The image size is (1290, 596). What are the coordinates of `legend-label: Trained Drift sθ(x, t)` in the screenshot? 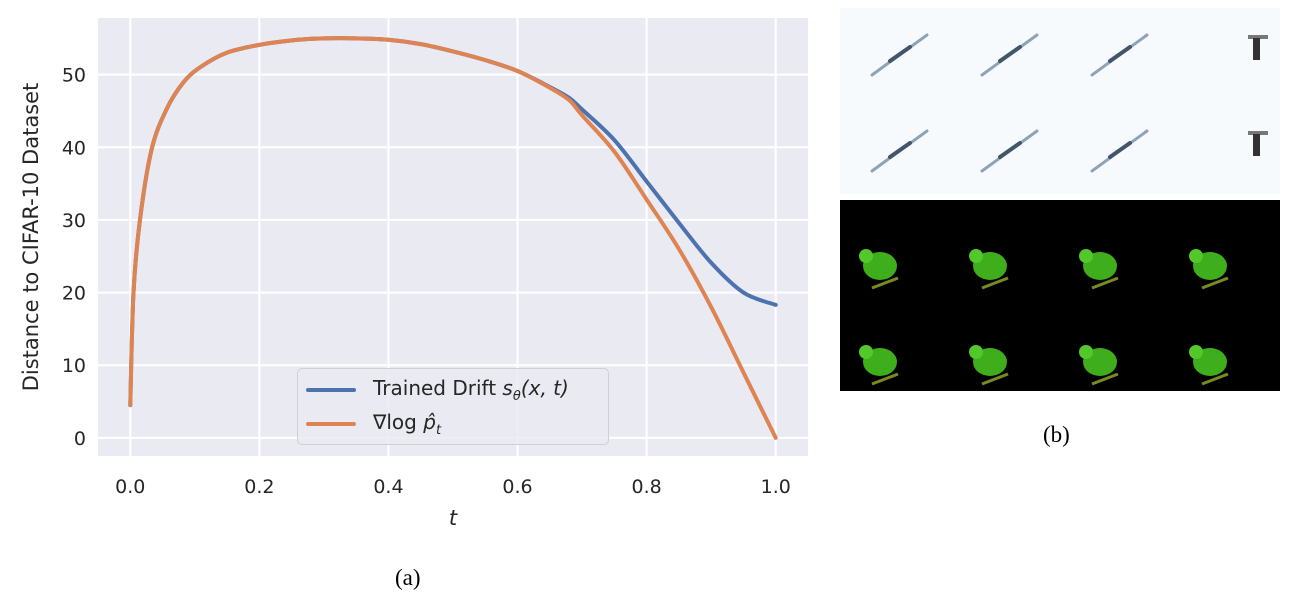 It's located at (471, 390).